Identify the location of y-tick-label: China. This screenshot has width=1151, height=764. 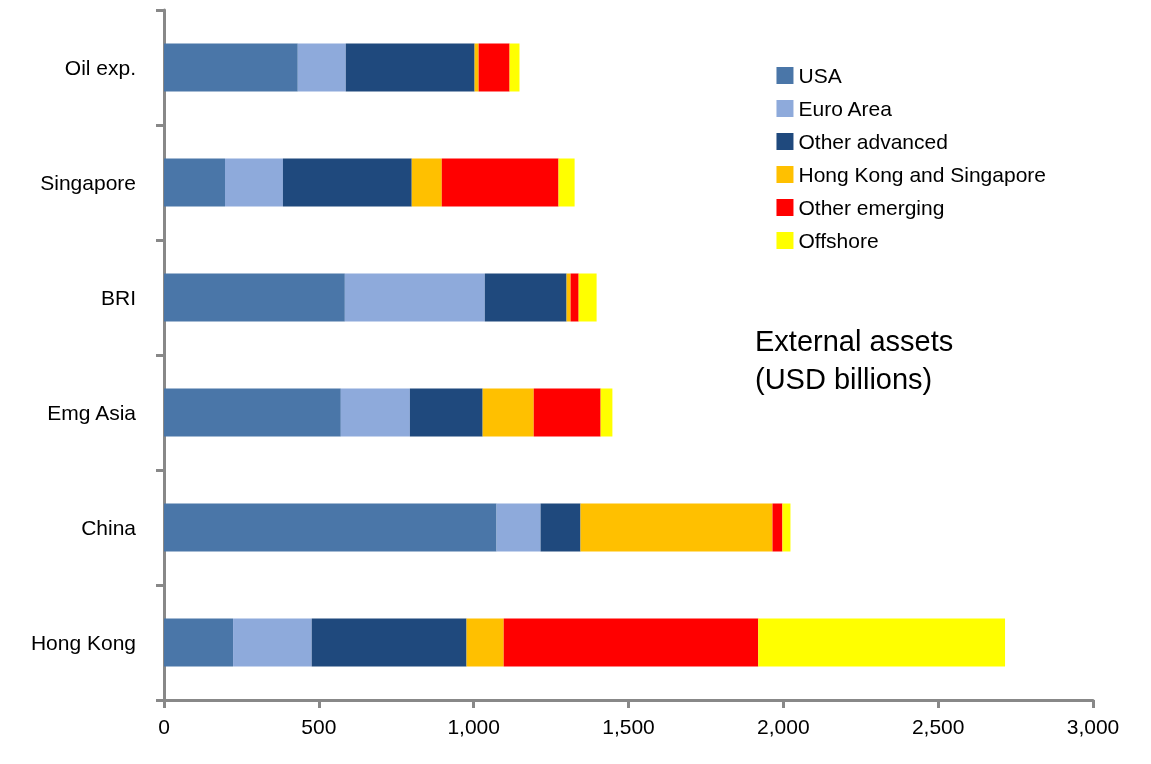
(109, 527).